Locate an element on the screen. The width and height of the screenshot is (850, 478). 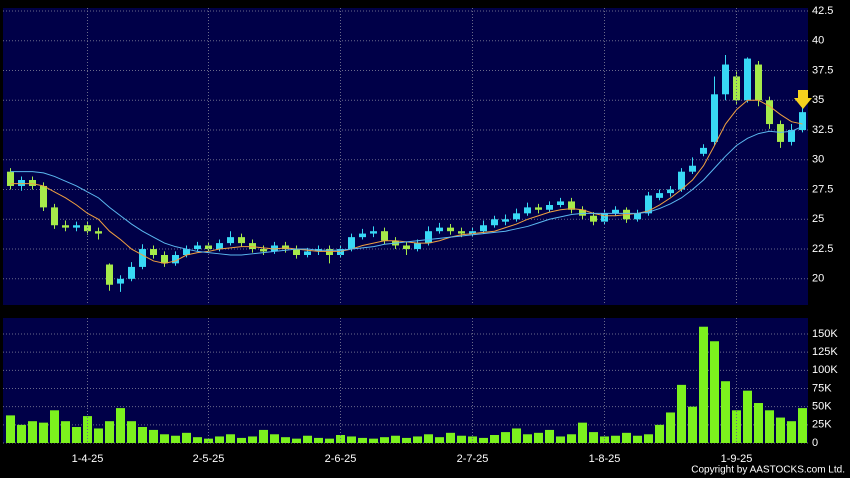
x-tick-label: 1-8-25 is located at coordinates (605, 459).